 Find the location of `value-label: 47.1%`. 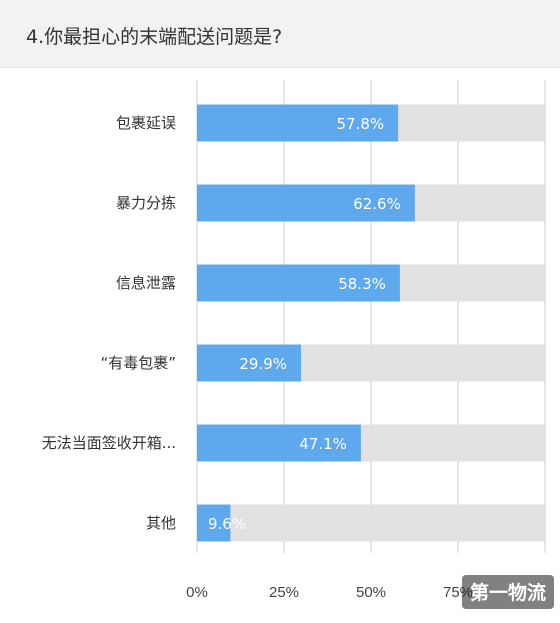

value-label: 47.1% is located at coordinates (323, 444).